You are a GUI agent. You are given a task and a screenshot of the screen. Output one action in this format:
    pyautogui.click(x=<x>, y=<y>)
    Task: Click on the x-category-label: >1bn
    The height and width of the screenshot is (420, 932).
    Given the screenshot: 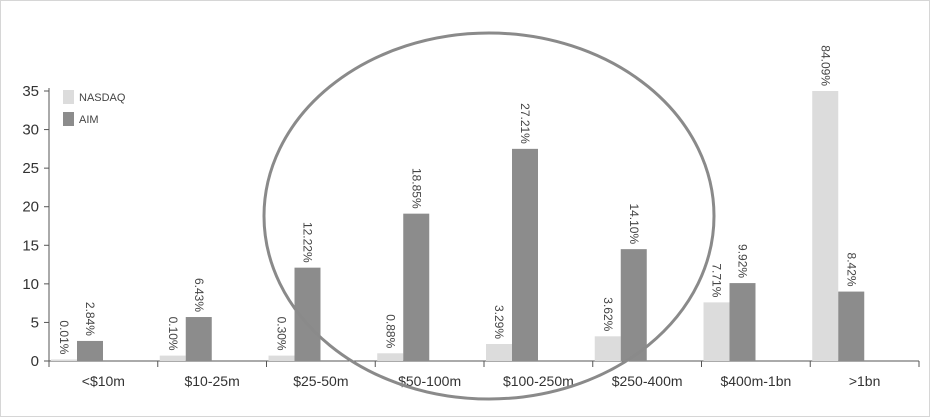 What is the action you would take?
    pyautogui.click(x=865, y=381)
    